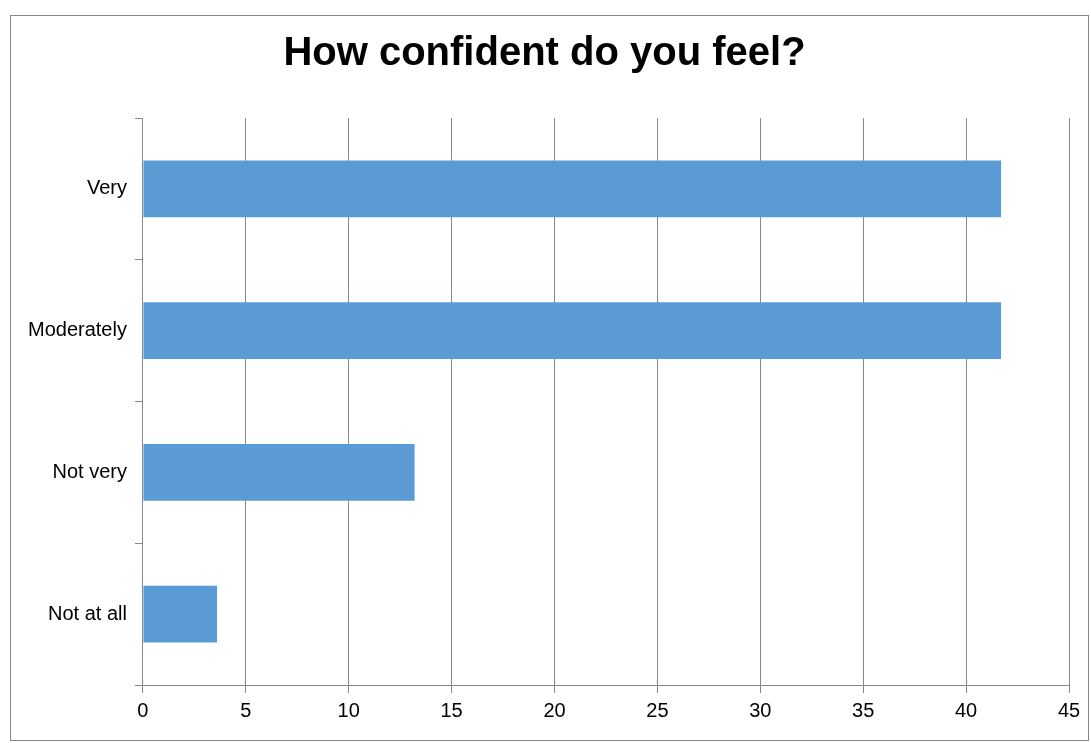 Image resolution: width=1091 pixels, height=743 pixels. I want to click on x-tick-label: 10, so click(348, 709).